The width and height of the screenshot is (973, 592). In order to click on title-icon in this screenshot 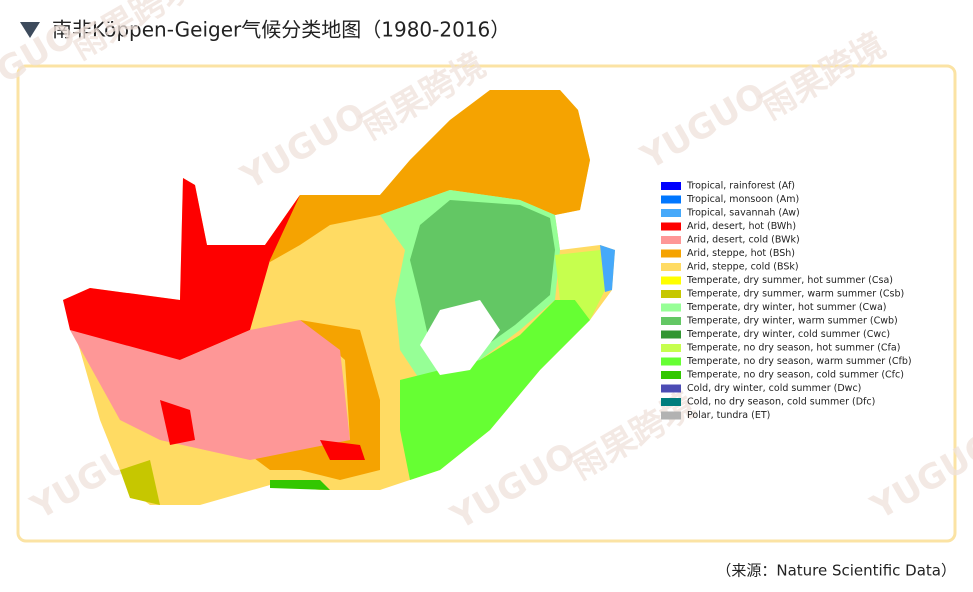, I will do `click(30, 30)`.